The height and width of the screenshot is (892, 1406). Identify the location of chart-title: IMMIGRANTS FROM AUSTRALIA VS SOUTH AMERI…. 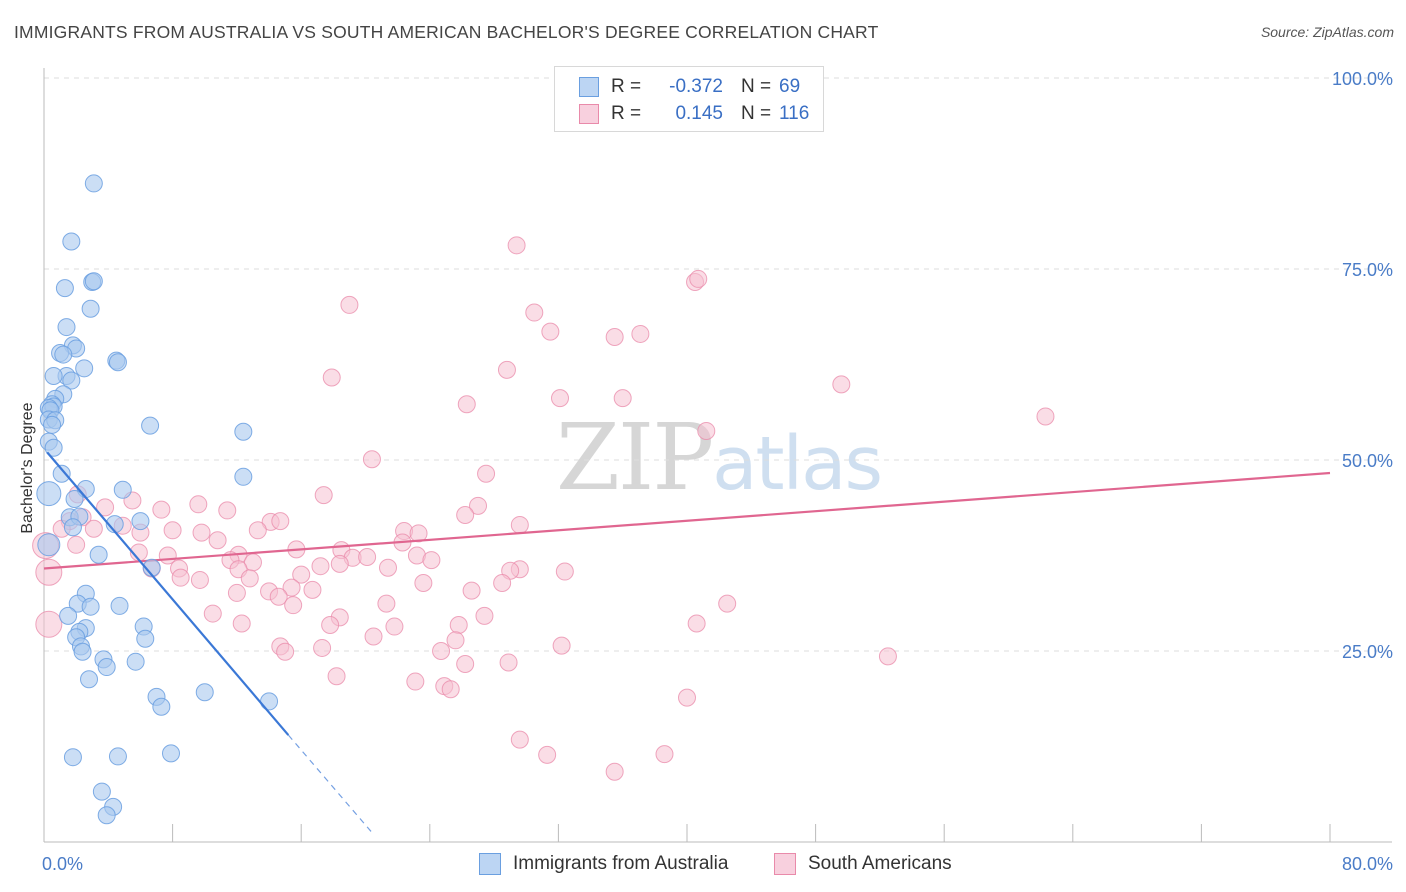
(446, 32).